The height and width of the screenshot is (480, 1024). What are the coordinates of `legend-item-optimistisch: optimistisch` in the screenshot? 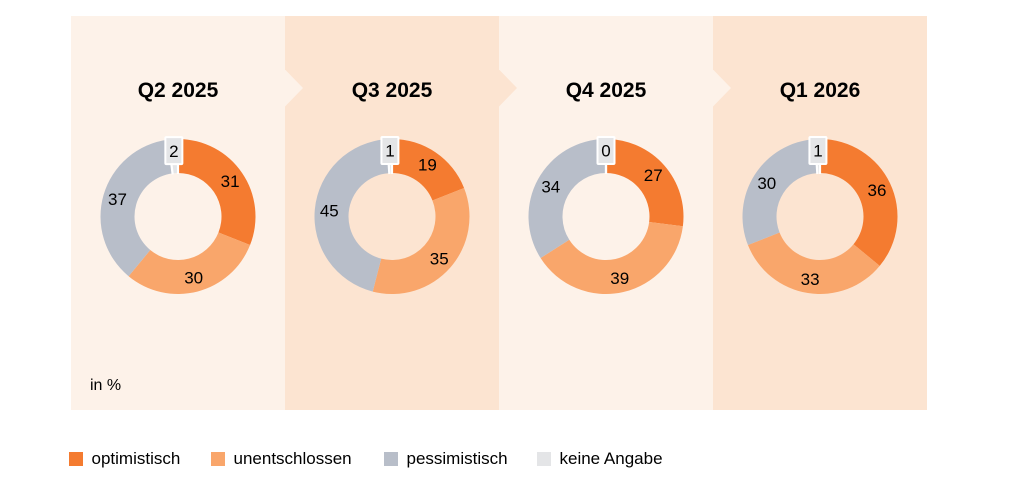 It's located at (124, 459).